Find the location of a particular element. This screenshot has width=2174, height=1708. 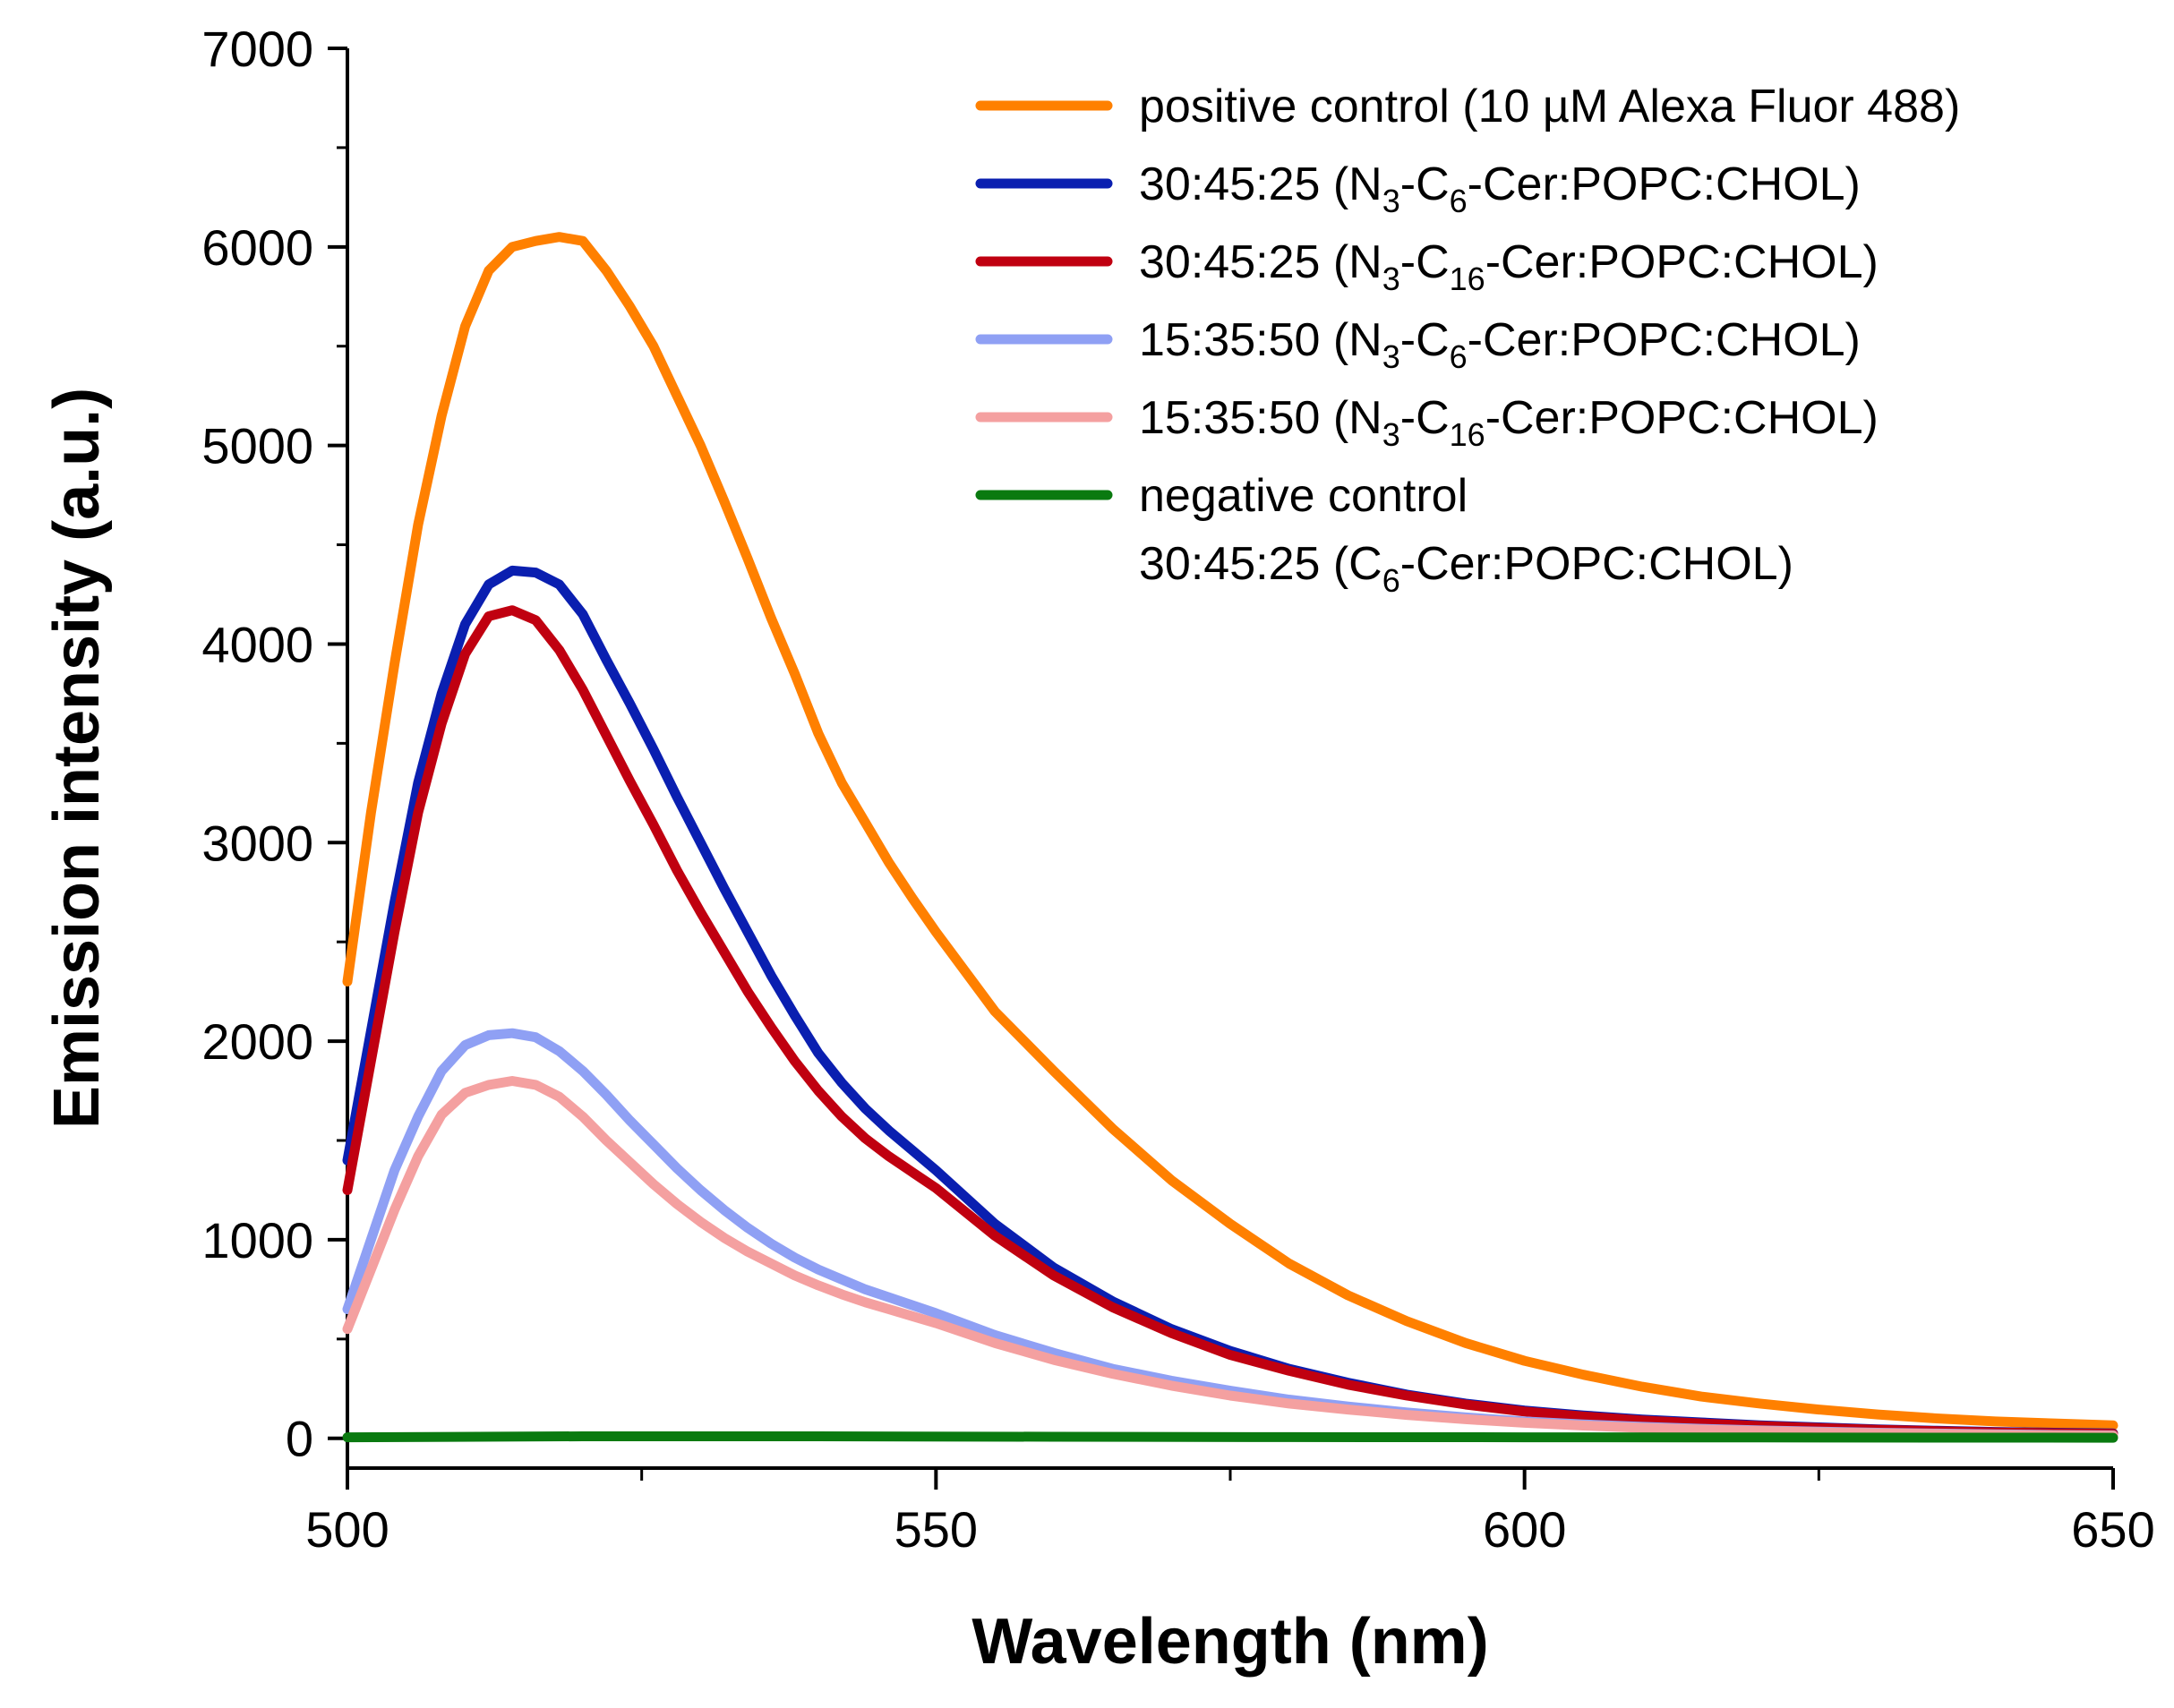

legend-text-part: positive control (10 µM Alexa Fluor 488) is located at coordinates (1550, 106).